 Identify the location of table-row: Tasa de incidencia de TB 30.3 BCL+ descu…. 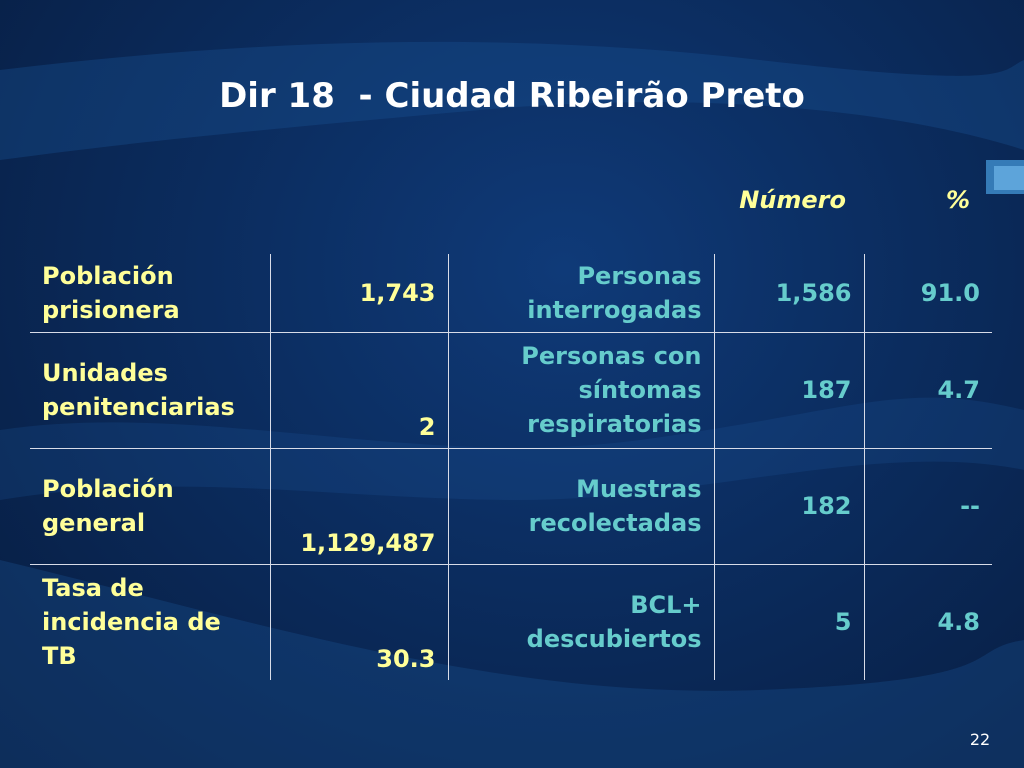
(511, 621).